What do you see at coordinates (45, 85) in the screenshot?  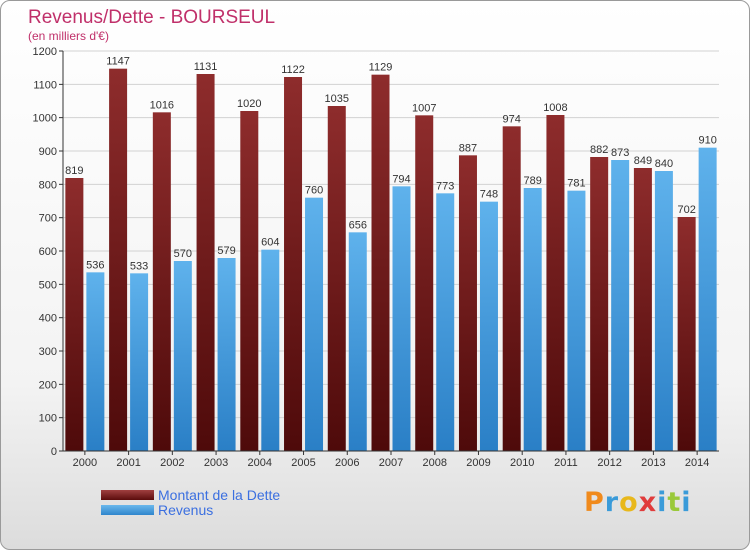 I see `y-tick-label: 1100` at bounding box center [45, 85].